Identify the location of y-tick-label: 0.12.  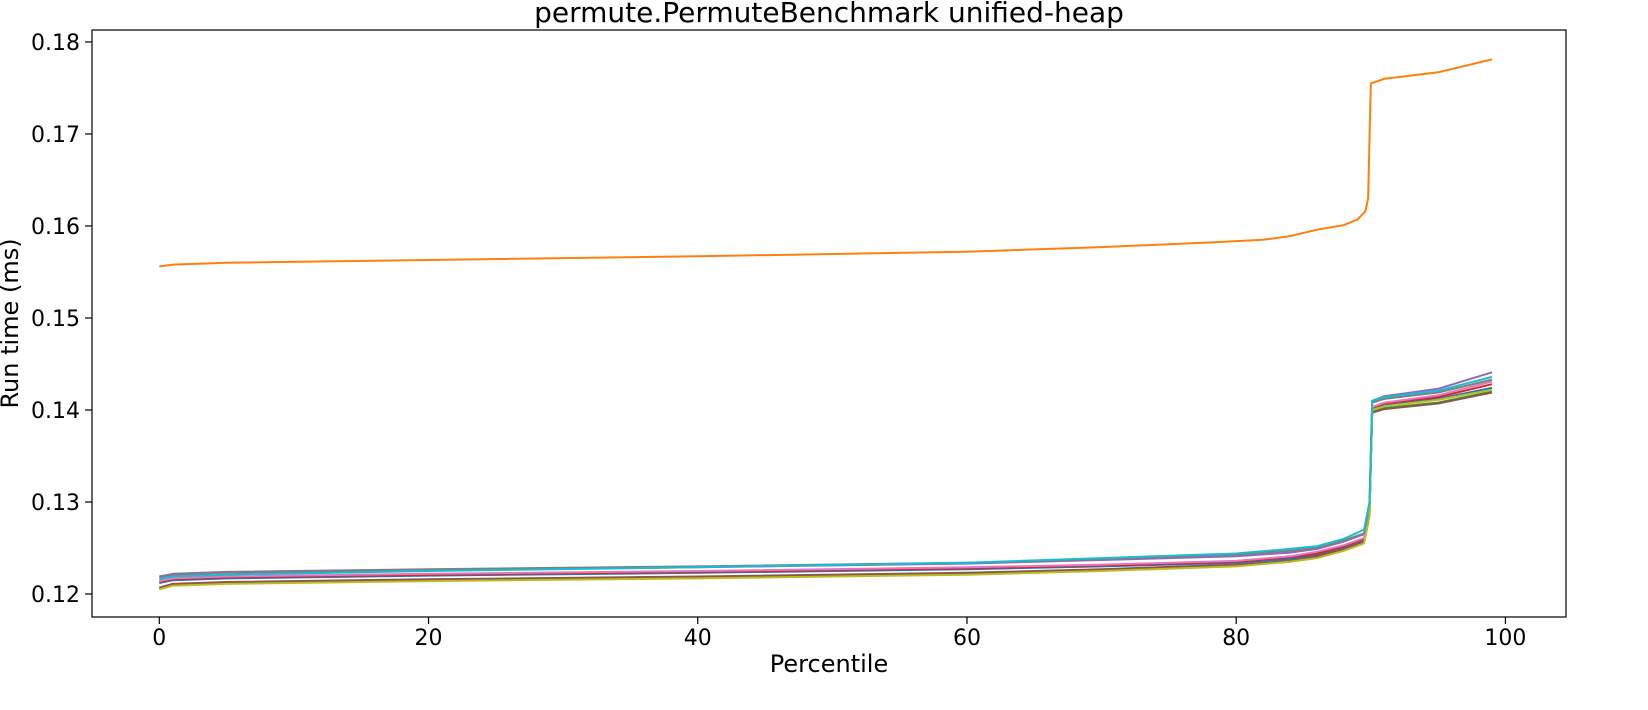
(55, 595).